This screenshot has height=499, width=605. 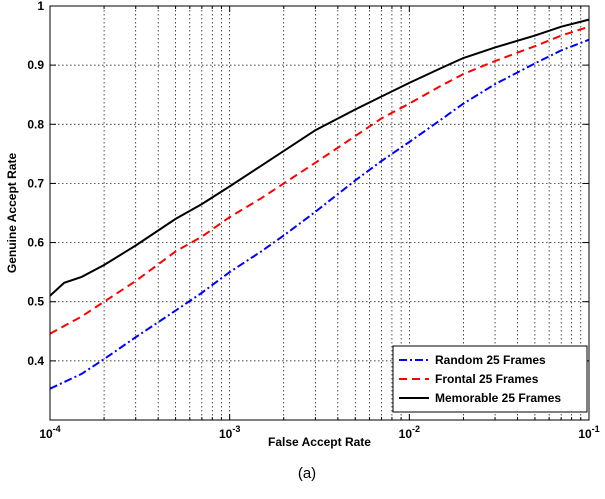 I want to click on x-tick-label: 10⁻⁴, so click(x=49, y=432).